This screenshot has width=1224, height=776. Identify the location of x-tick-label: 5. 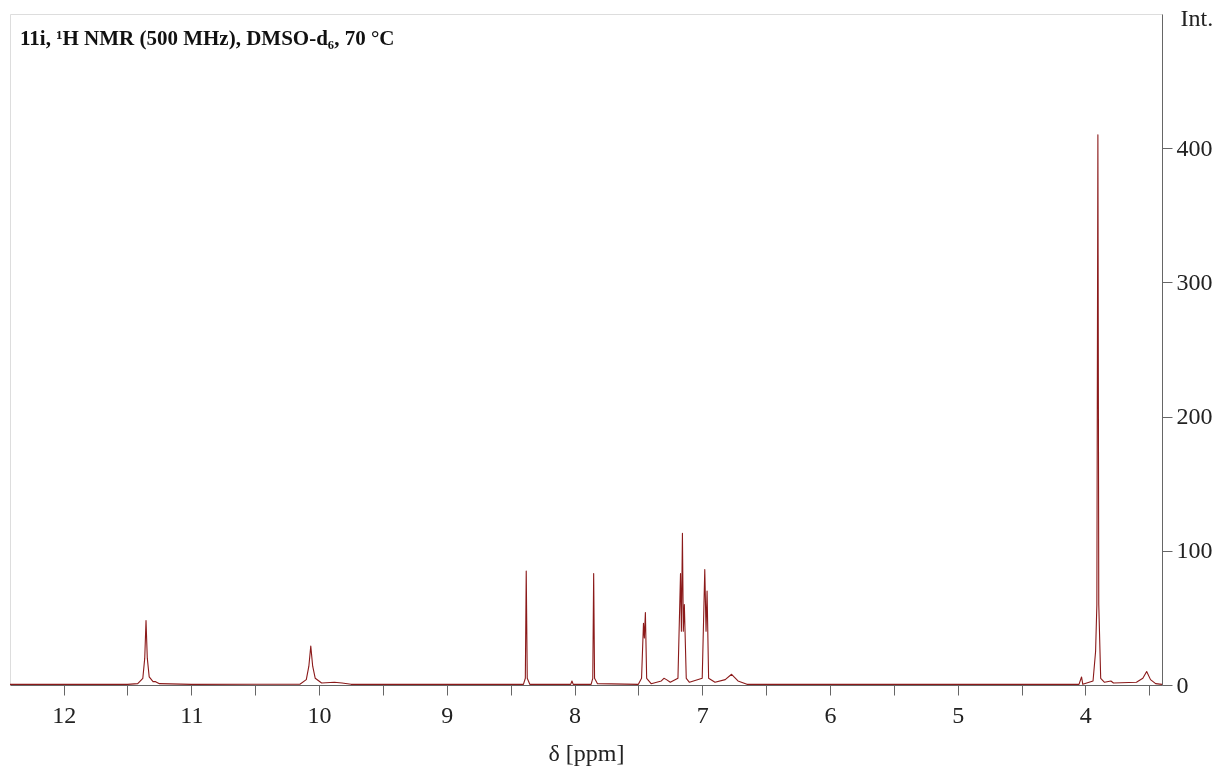
(958, 714).